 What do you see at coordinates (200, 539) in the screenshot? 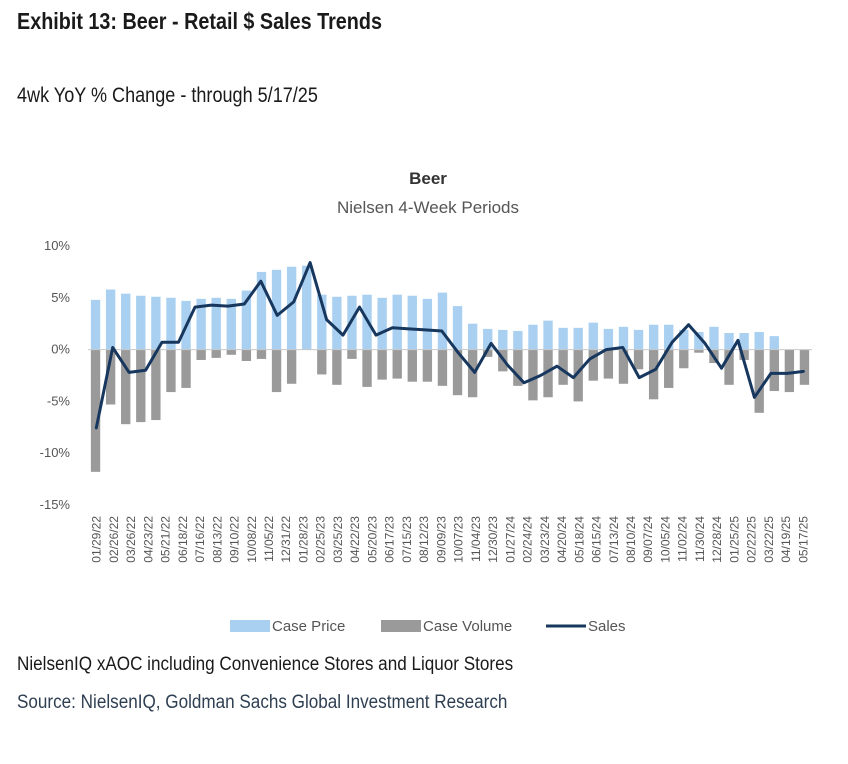
I see `x-tick-label: 07/16/22` at bounding box center [200, 539].